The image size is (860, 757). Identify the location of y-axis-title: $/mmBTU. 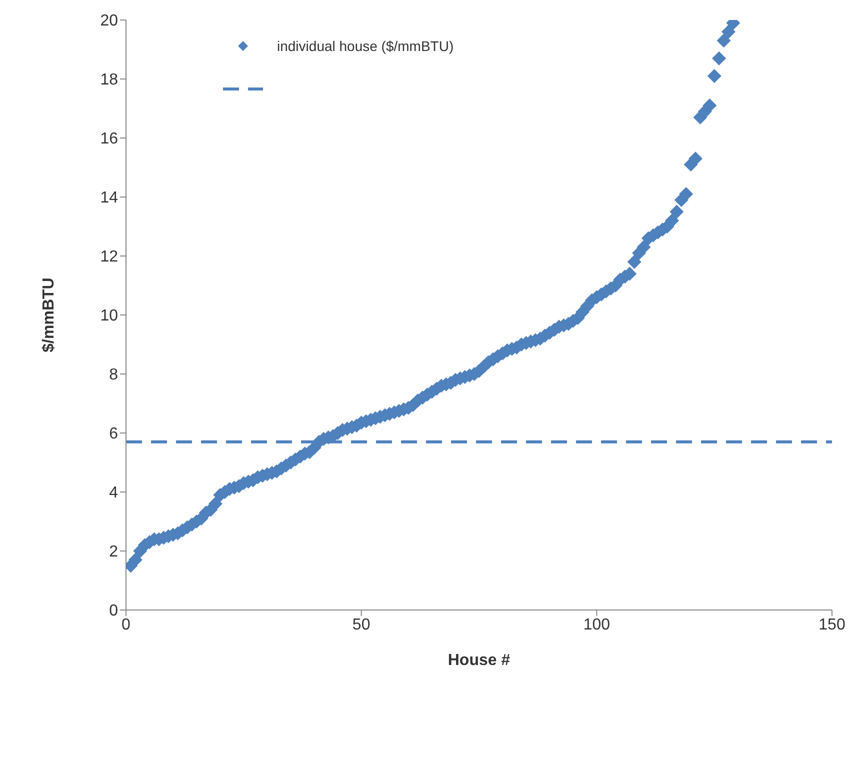
(49, 315).